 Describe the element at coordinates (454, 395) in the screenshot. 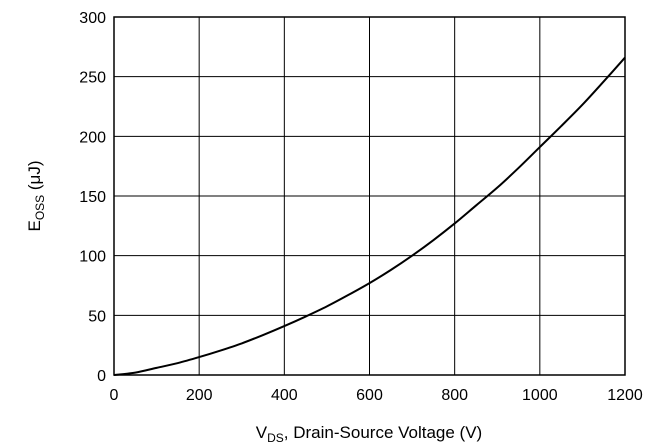

I see `x-tick-label: 800` at that location.